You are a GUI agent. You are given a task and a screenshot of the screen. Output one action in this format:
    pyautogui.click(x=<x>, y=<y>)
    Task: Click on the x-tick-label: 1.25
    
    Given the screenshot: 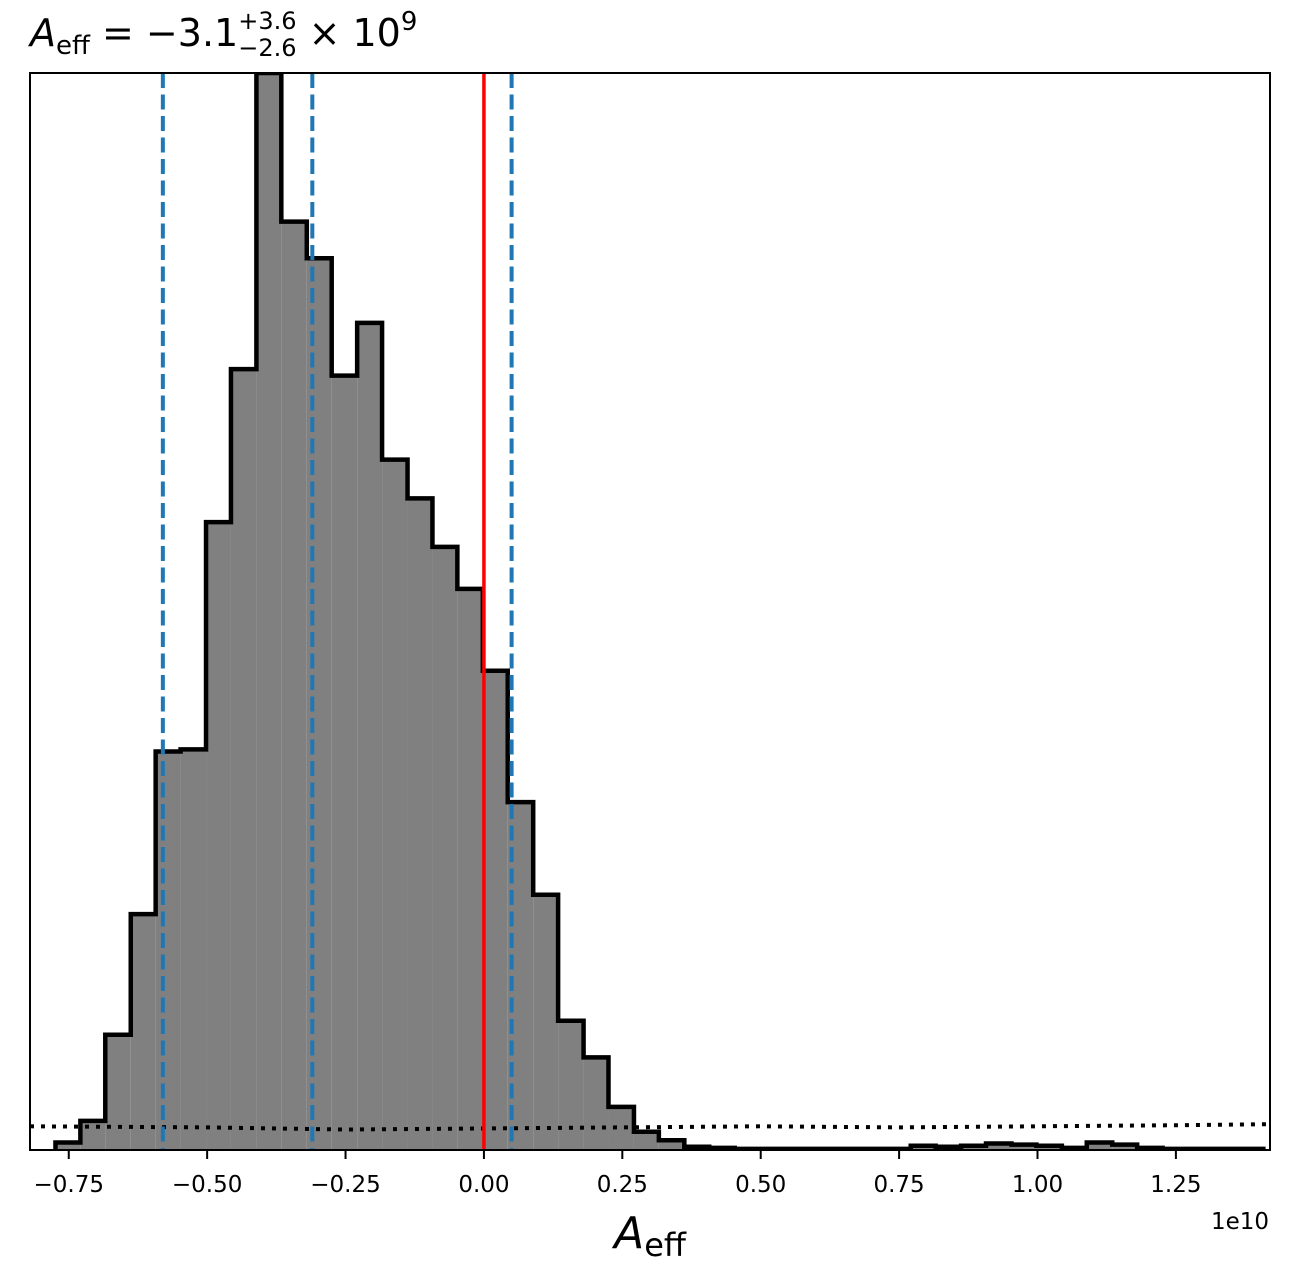 What is the action you would take?
    pyautogui.click(x=1175, y=1185)
    